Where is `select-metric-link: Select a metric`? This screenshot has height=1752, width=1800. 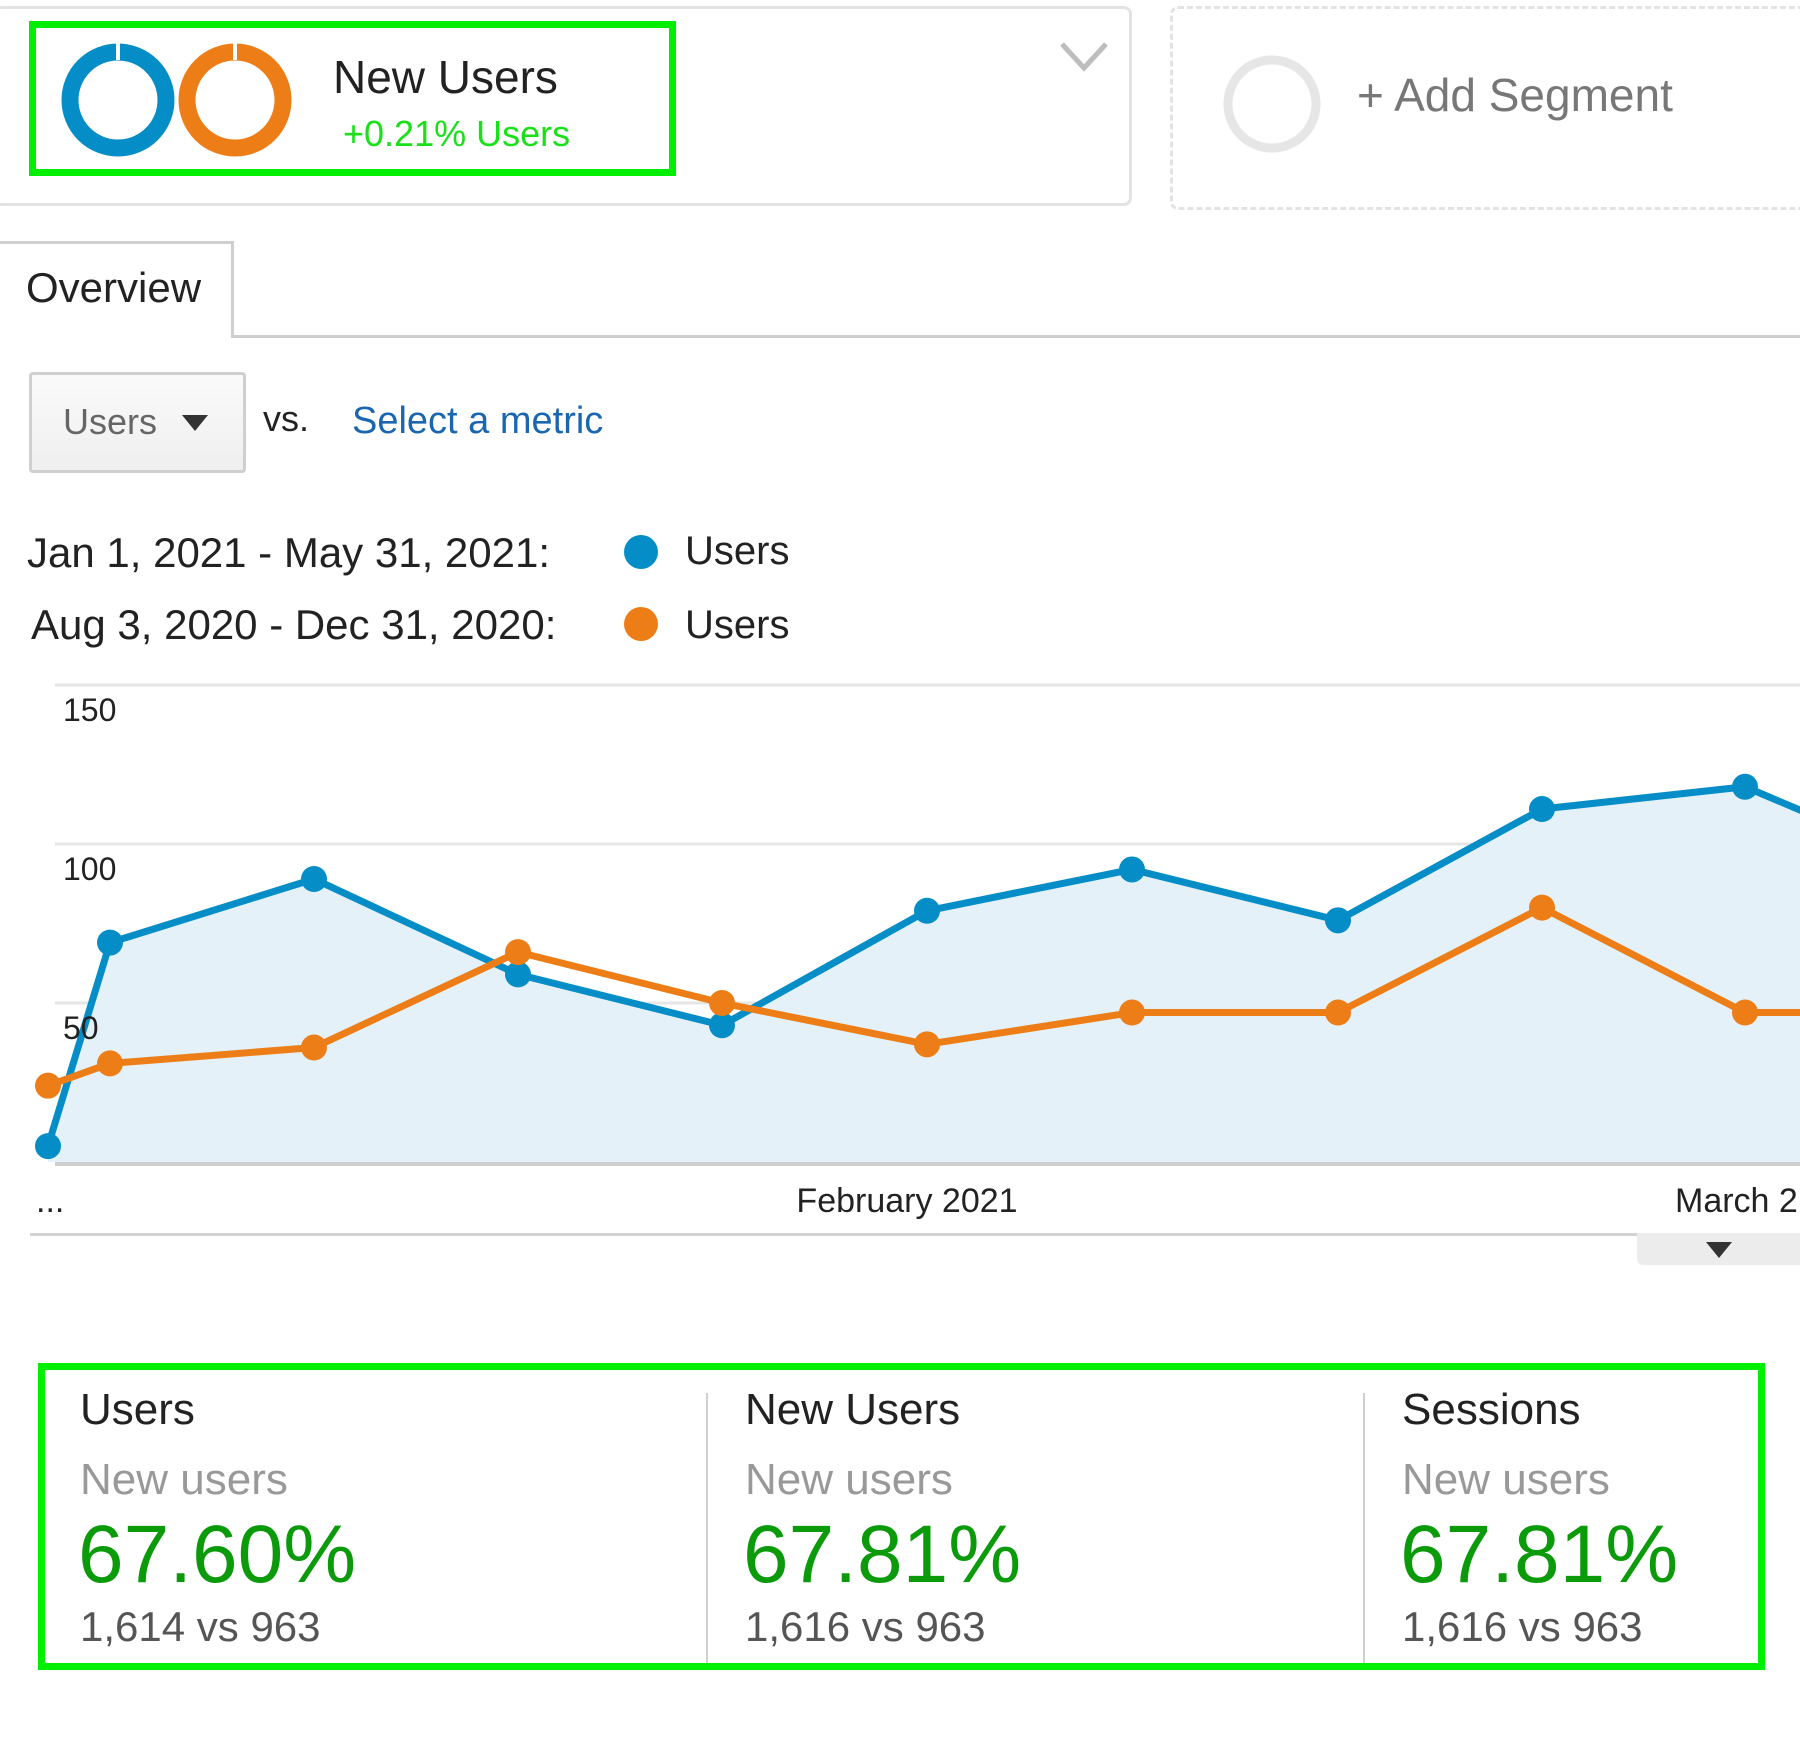
select-metric-link: Select a metric is located at coordinates (478, 421).